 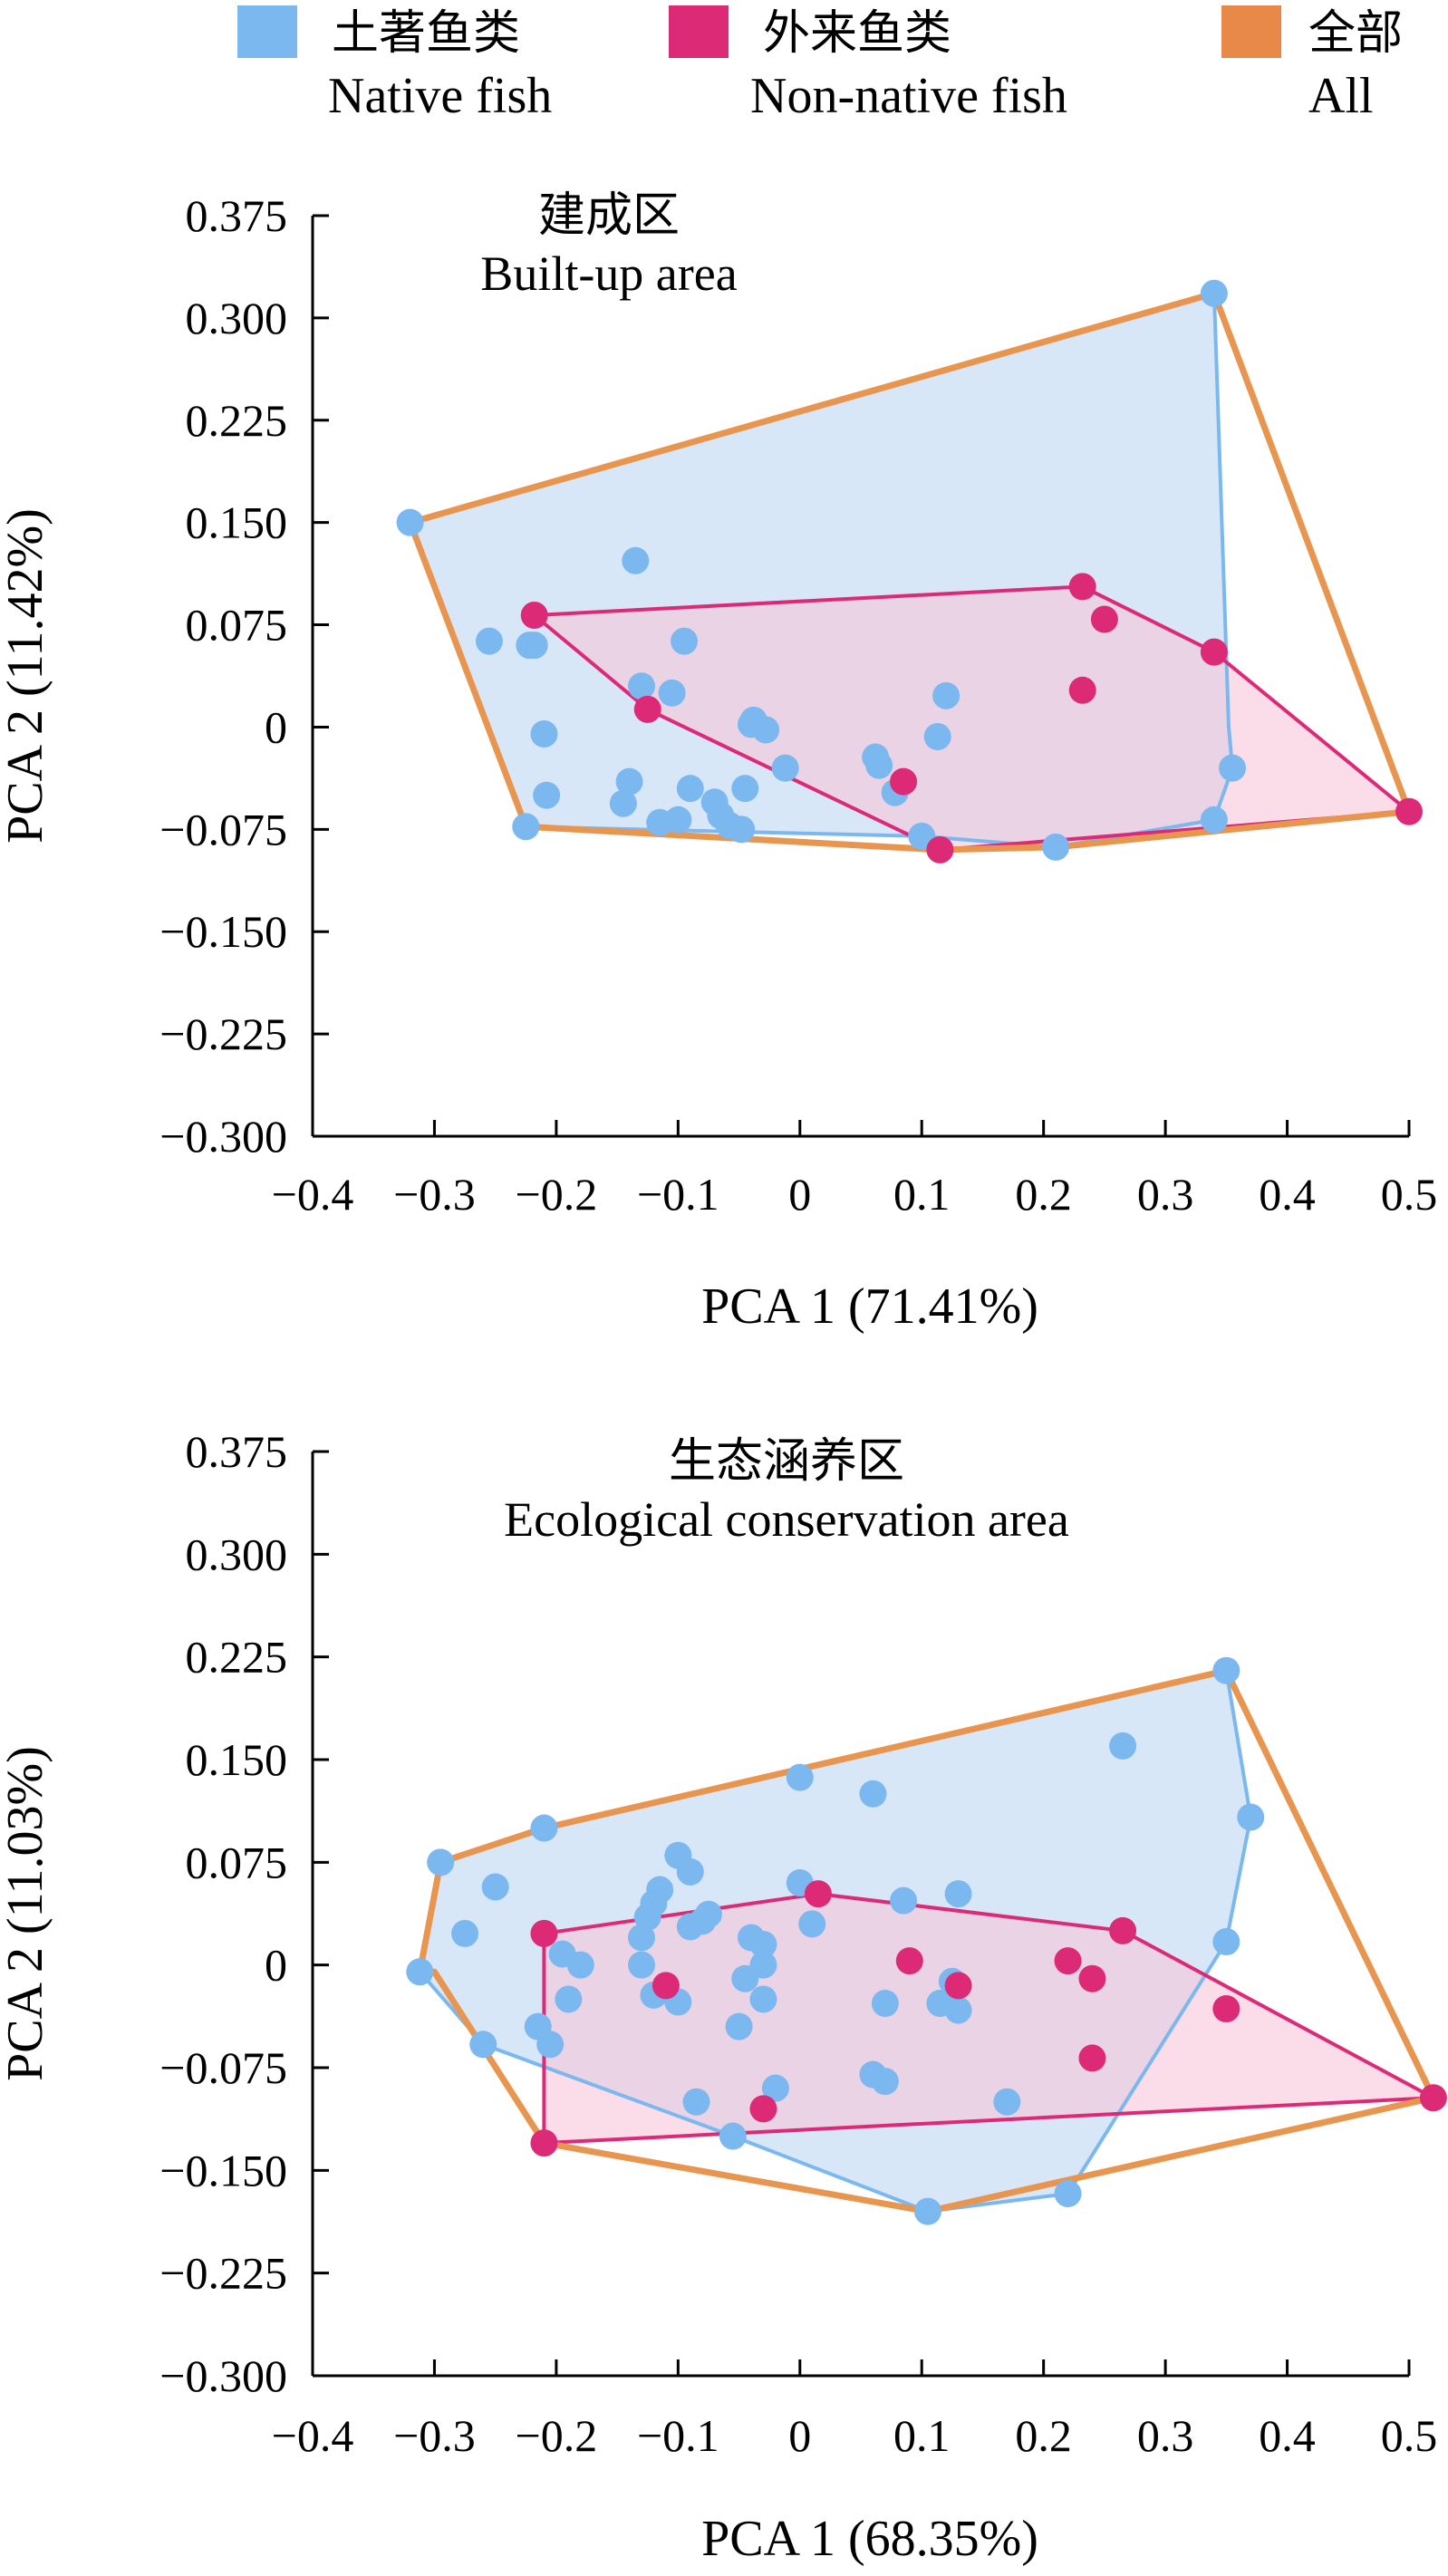 I want to click on legend-swatch-nonnative, so click(x=699, y=31).